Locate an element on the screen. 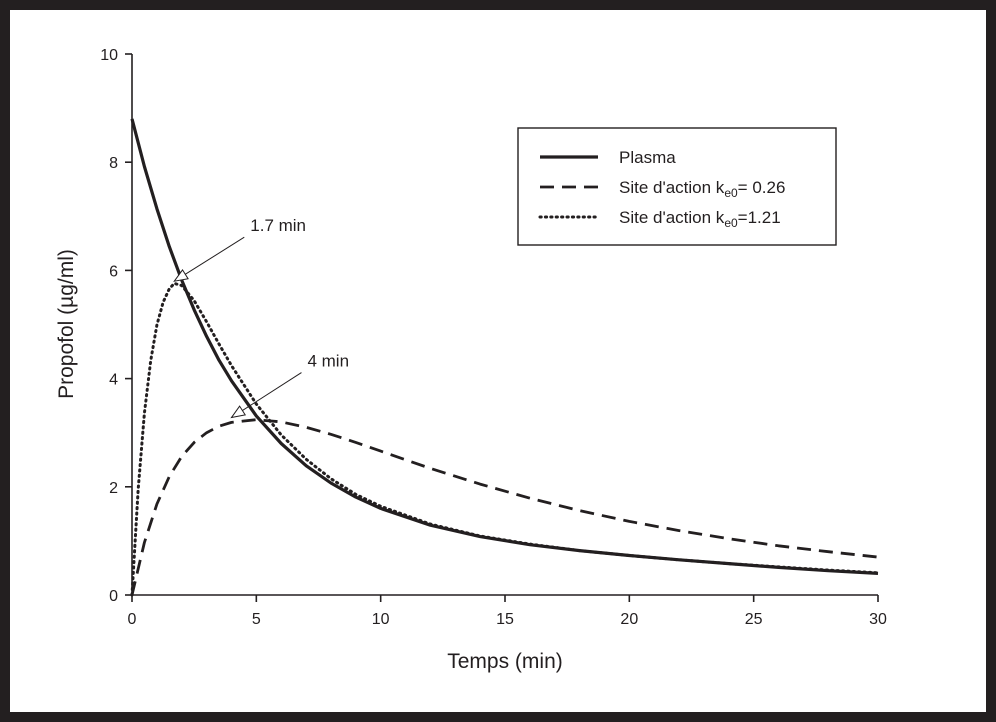 Image resolution: width=996 pixels, height=722 pixels. annotation: 4 min is located at coordinates (289, 385).